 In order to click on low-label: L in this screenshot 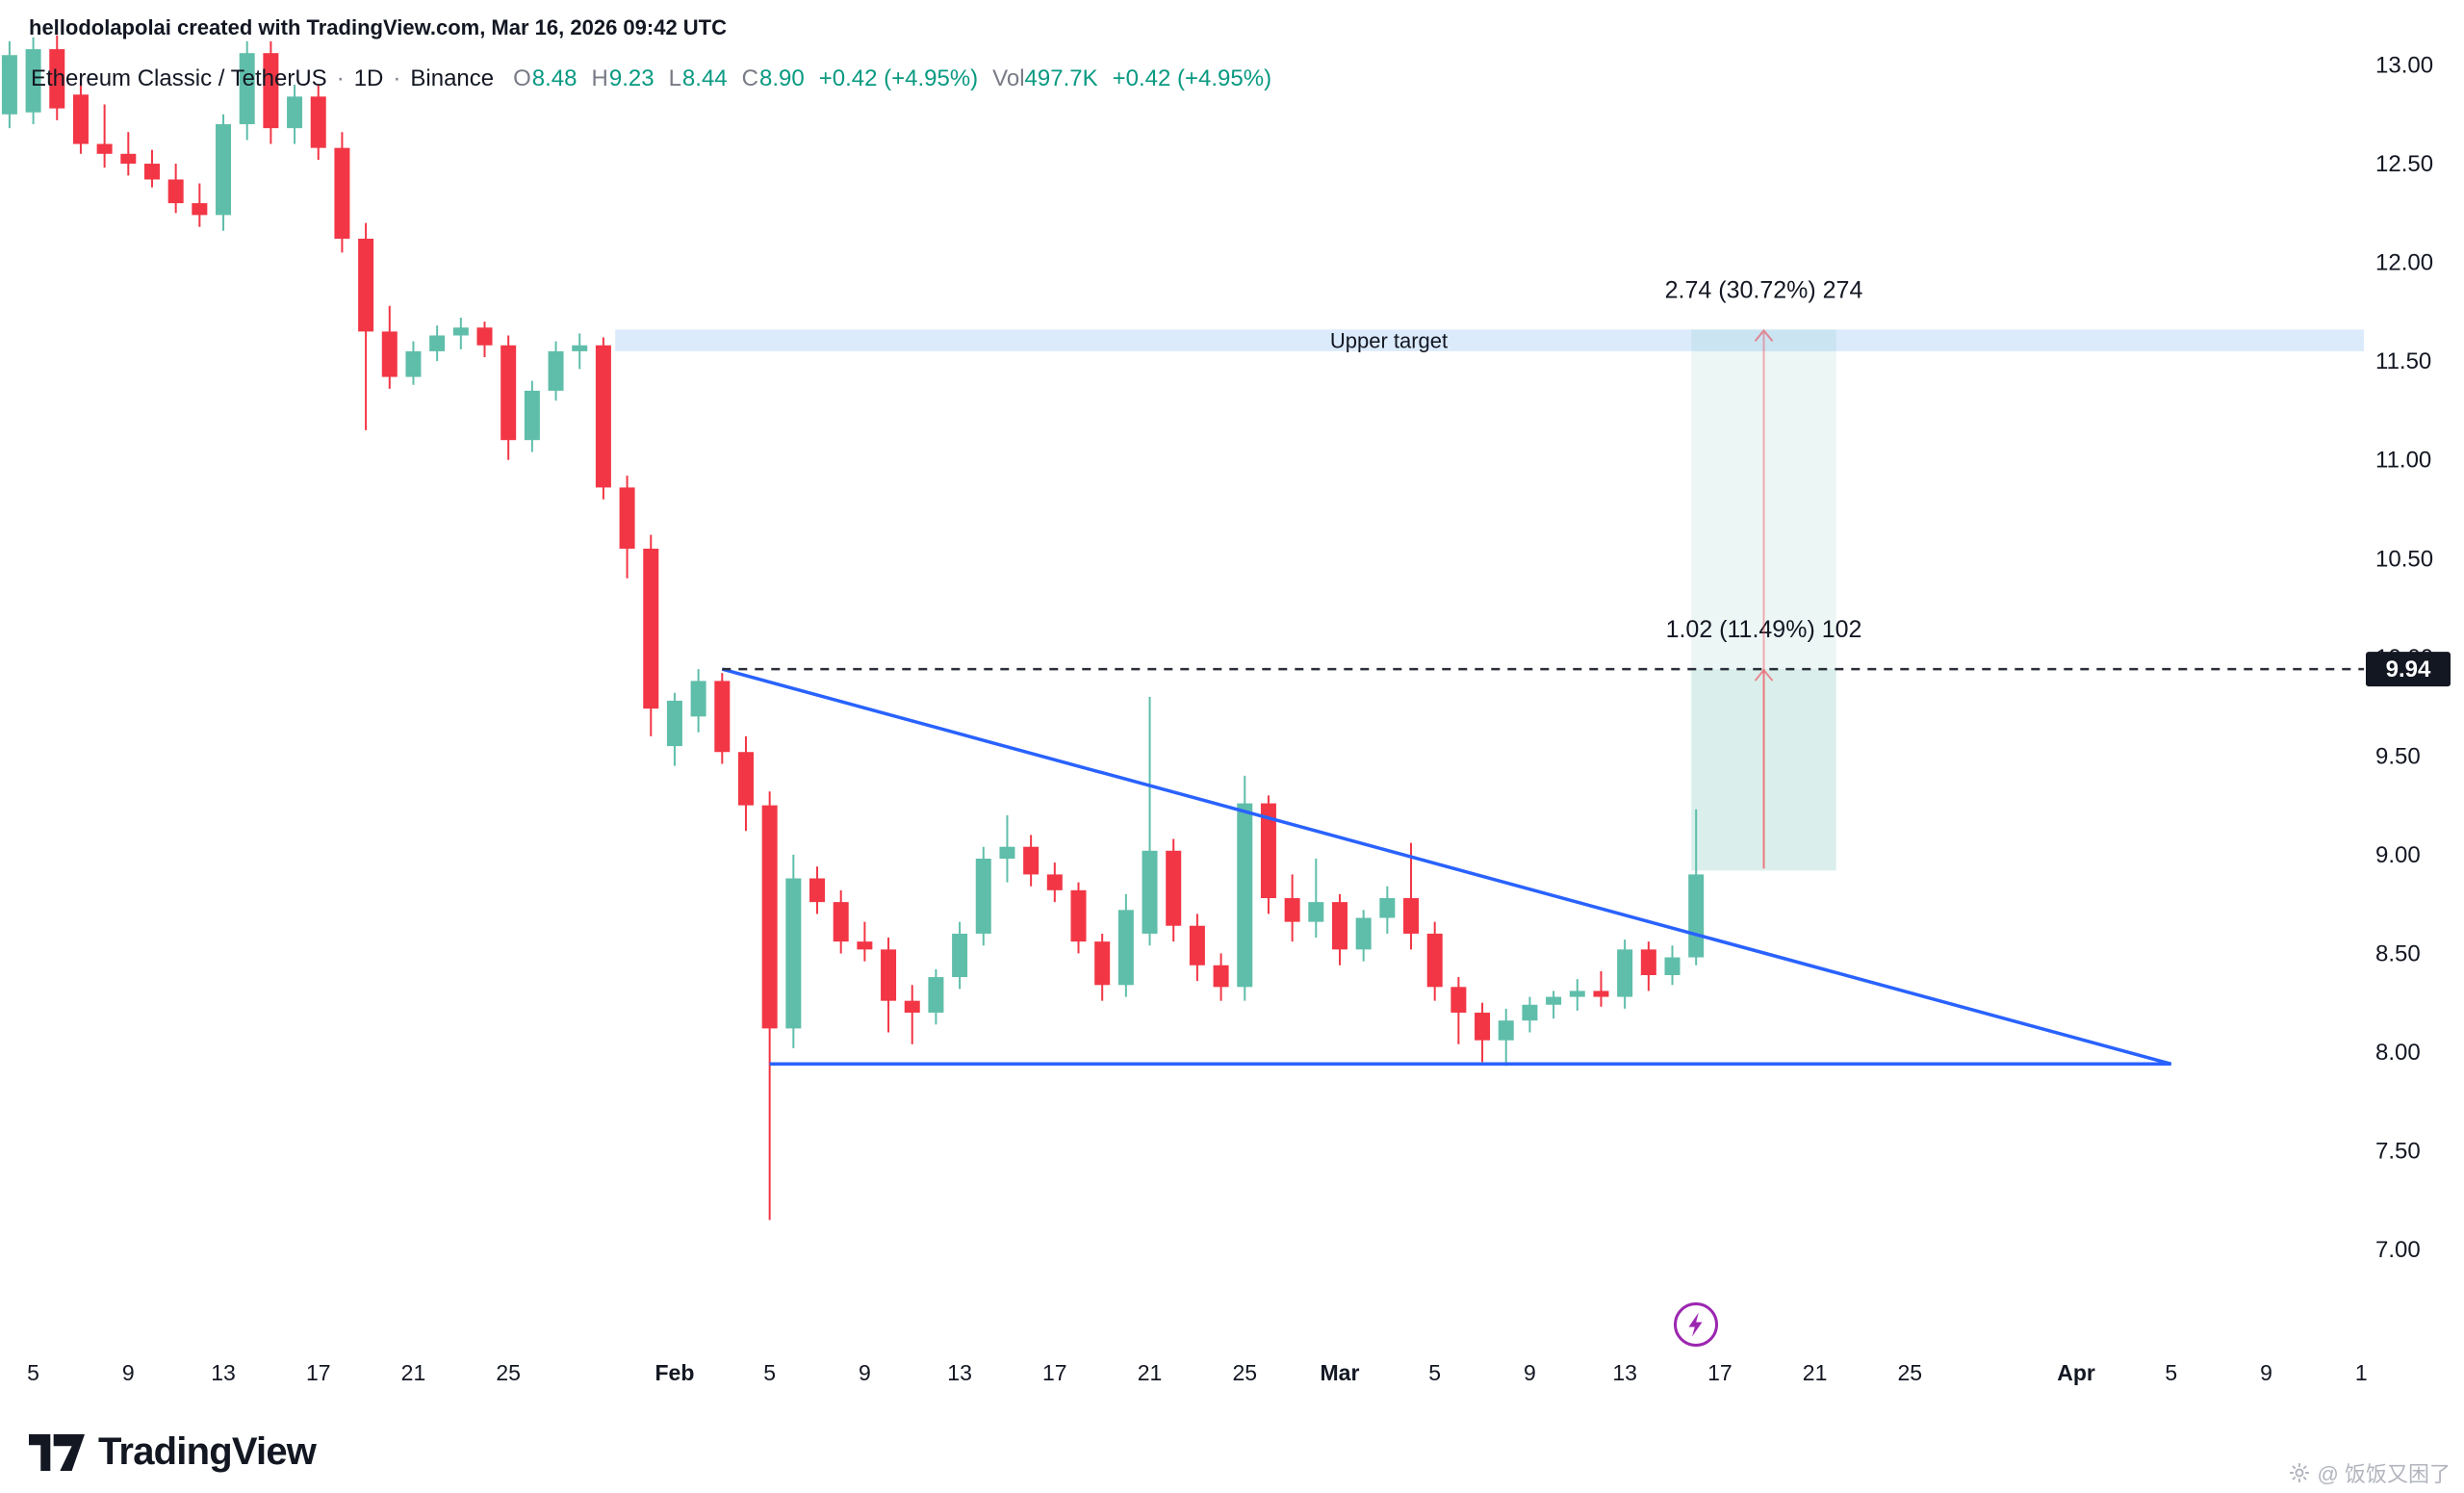, I will do `click(674, 78)`.